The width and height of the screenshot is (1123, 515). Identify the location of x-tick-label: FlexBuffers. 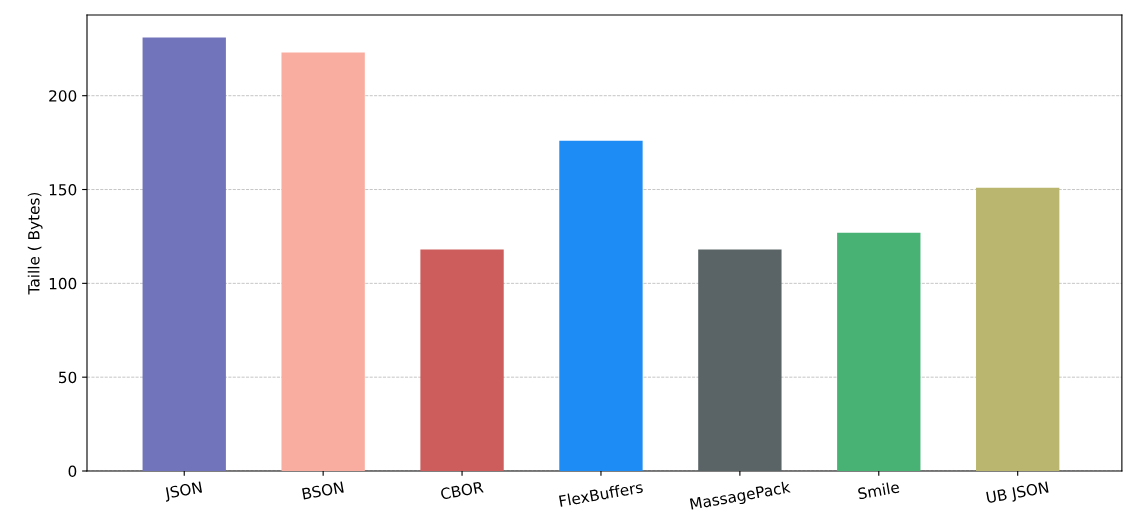
(601, 493).